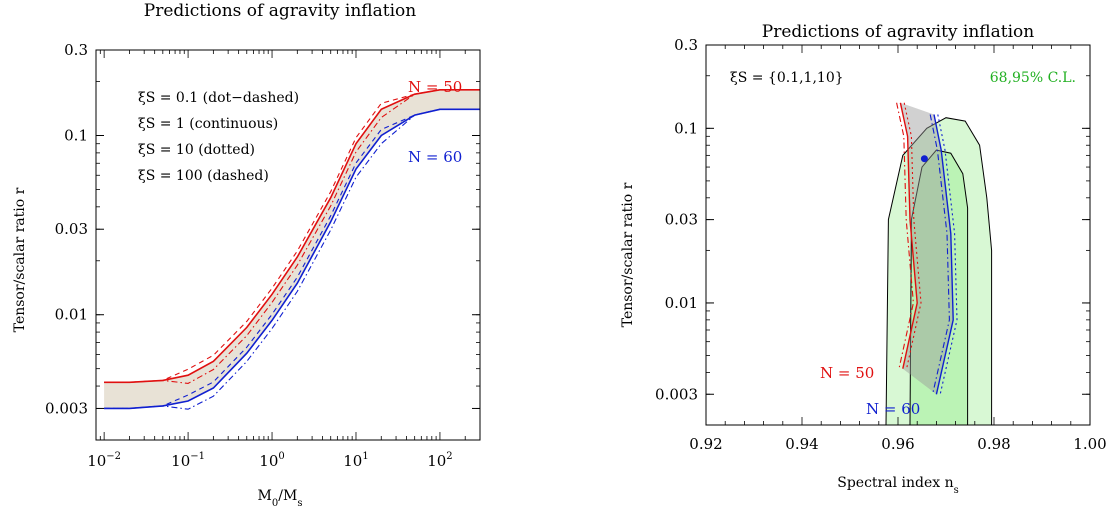 This screenshot has width=1113, height=513. Describe the element at coordinates (705, 444) in the screenshot. I see `right-x-tick-label: 0.92` at that location.